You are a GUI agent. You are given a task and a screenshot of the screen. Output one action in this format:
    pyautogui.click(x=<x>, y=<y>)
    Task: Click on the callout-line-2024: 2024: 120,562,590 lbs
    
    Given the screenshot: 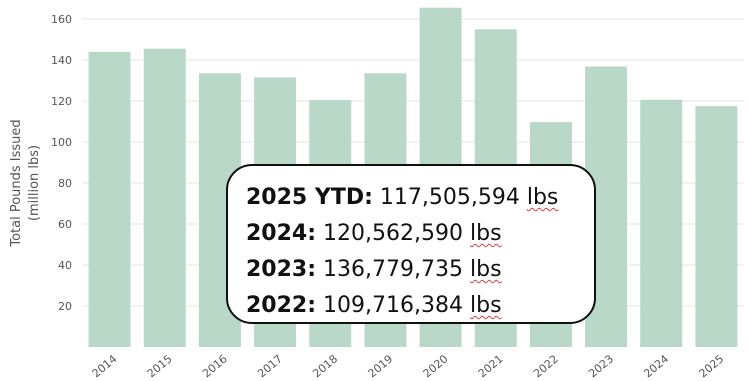 What is the action you would take?
    pyautogui.click(x=420, y=234)
    